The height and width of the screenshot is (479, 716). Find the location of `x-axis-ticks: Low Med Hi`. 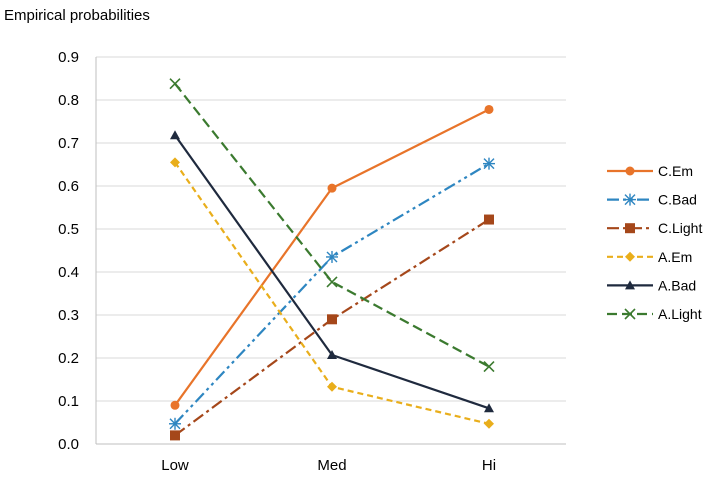

x-axis-ticks: Low Med Hi is located at coordinates (328, 465).